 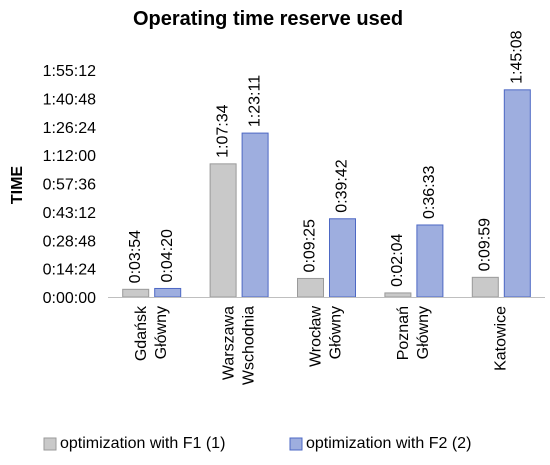 I want to click on category-label: Warszawa, so click(x=228, y=343).